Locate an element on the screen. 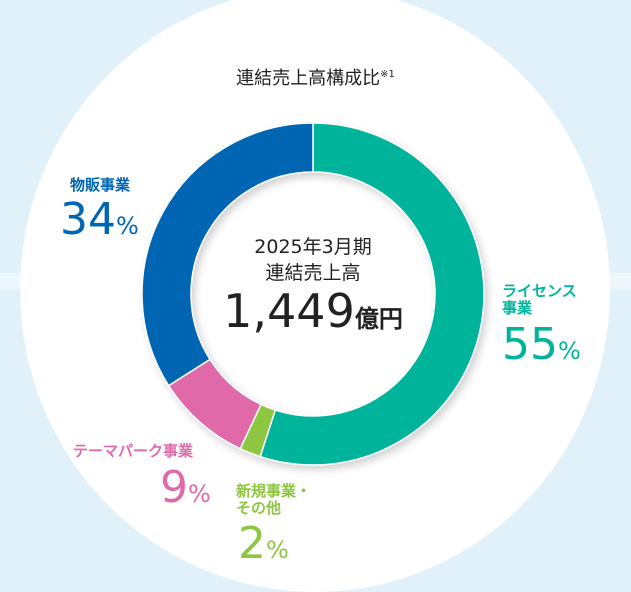 The image size is (631, 592). pct-license: 55% is located at coordinates (541, 344).